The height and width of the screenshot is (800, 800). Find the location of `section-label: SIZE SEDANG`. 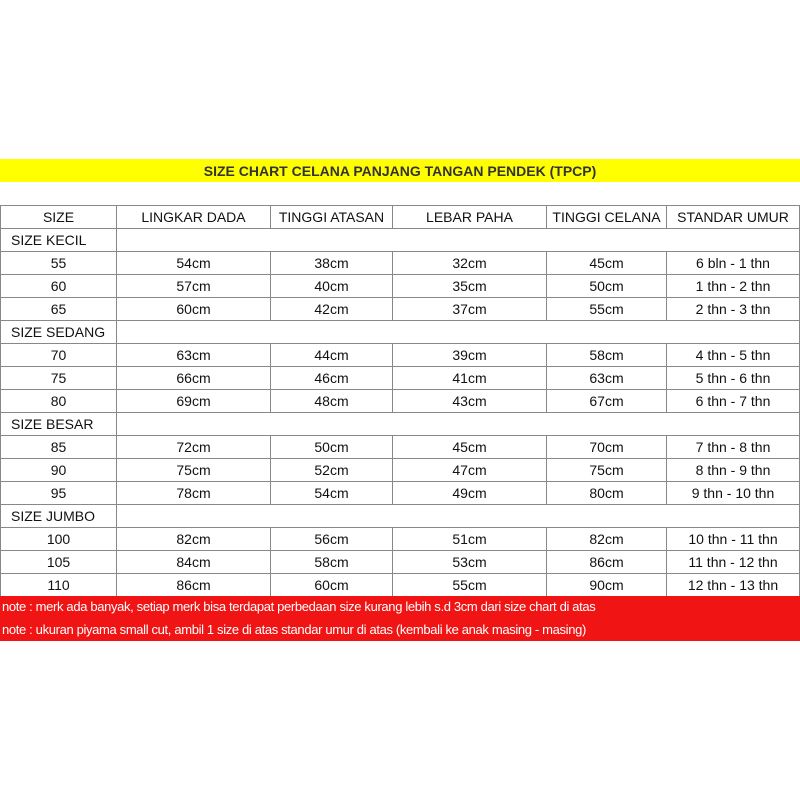

section-label: SIZE SEDANG is located at coordinates (58, 332).